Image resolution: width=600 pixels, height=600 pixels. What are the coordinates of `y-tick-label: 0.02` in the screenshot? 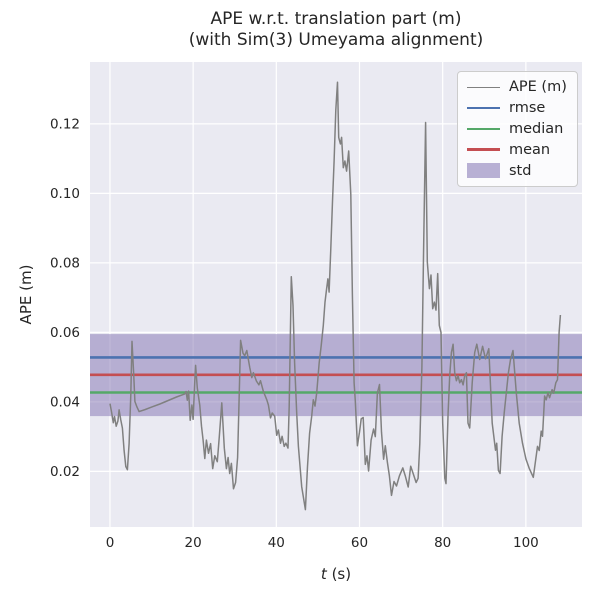 It's located at (65, 472).